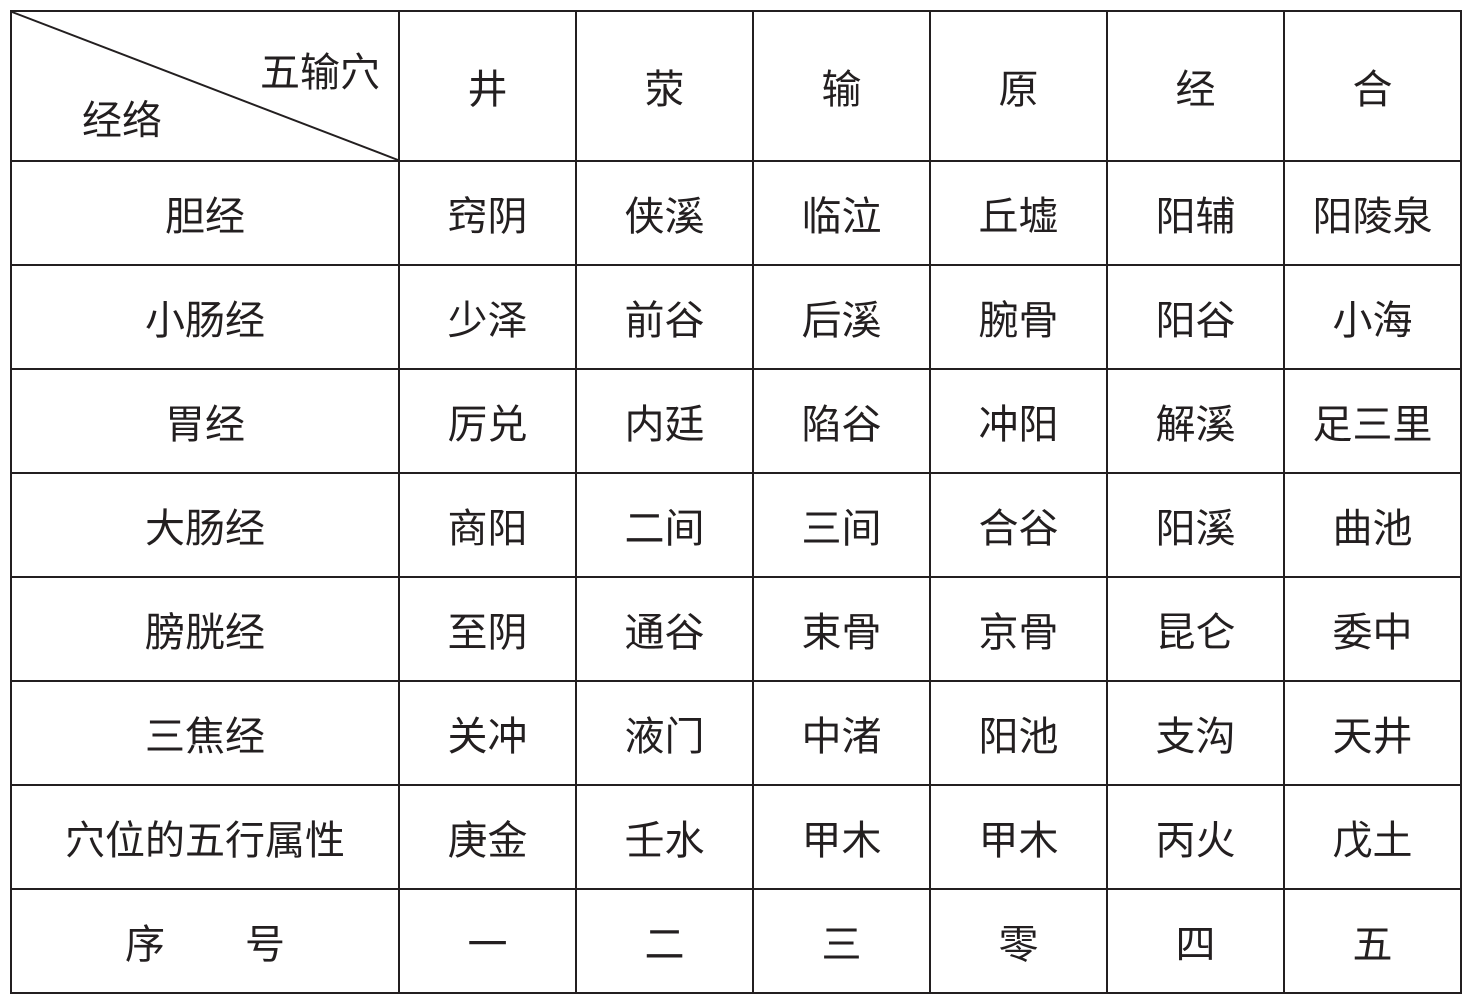 This screenshot has height=998, width=1466. I want to click on table-cell: 窍阴, so click(487, 213).